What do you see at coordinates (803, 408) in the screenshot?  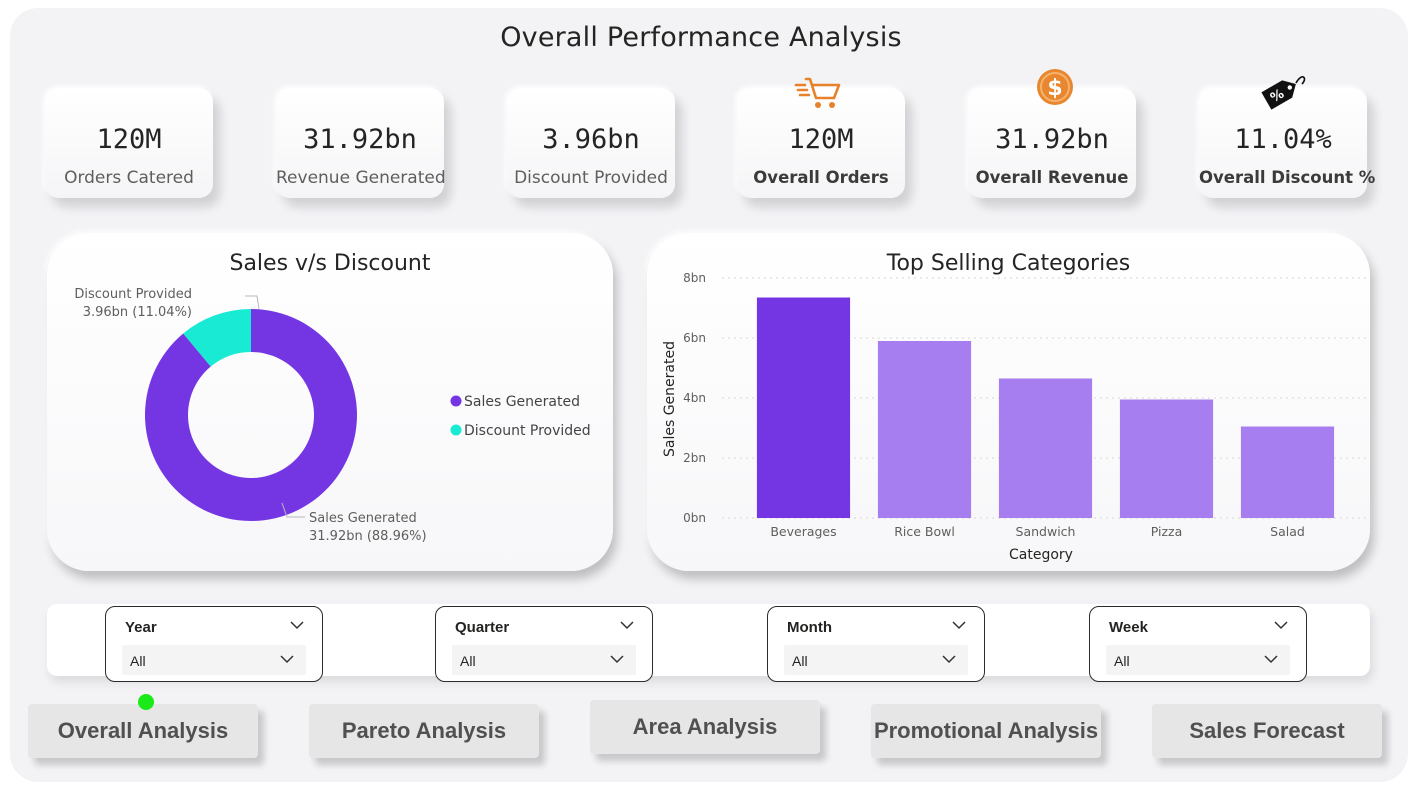 I see `bar-beverages` at bounding box center [803, 408].